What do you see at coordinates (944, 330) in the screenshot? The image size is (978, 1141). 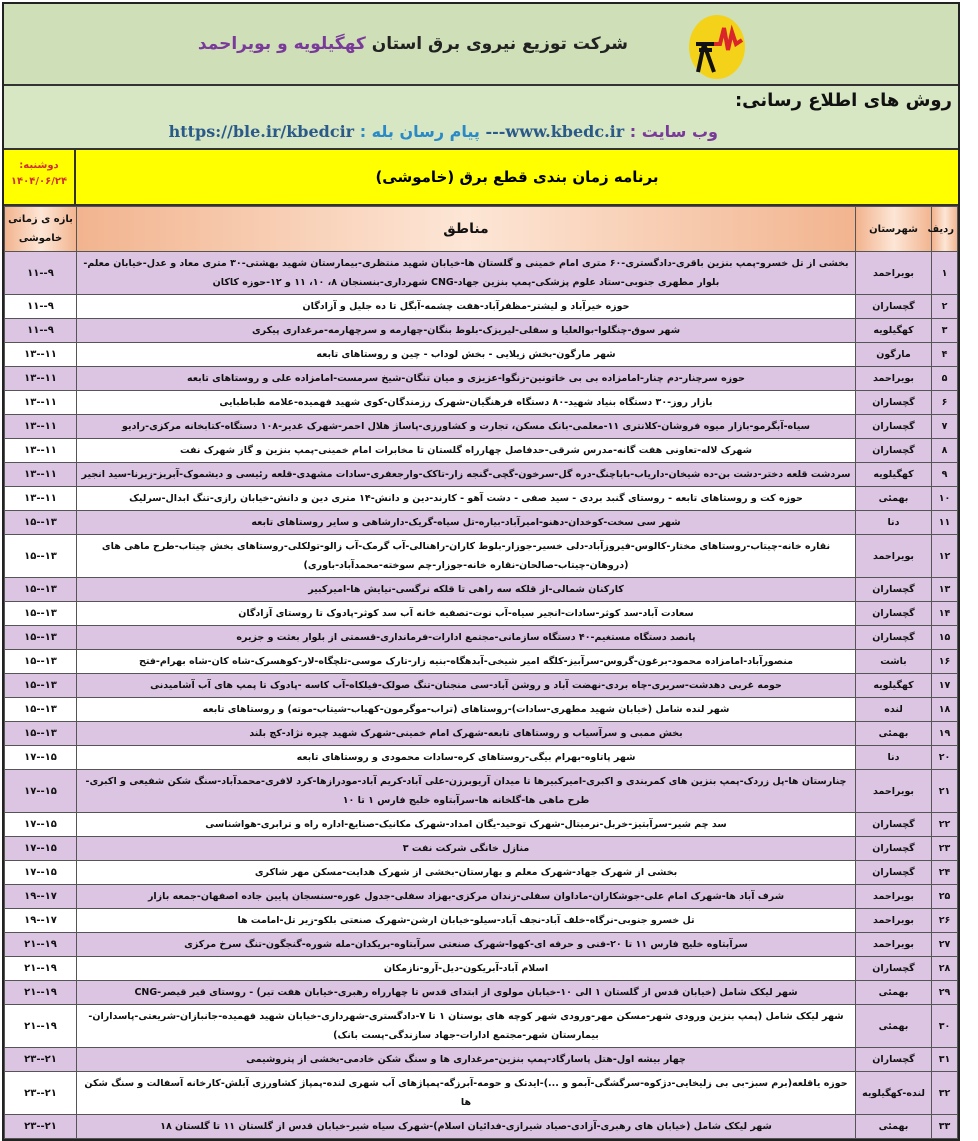 I see `row-number: ۳` at bounding box center [944, 330].